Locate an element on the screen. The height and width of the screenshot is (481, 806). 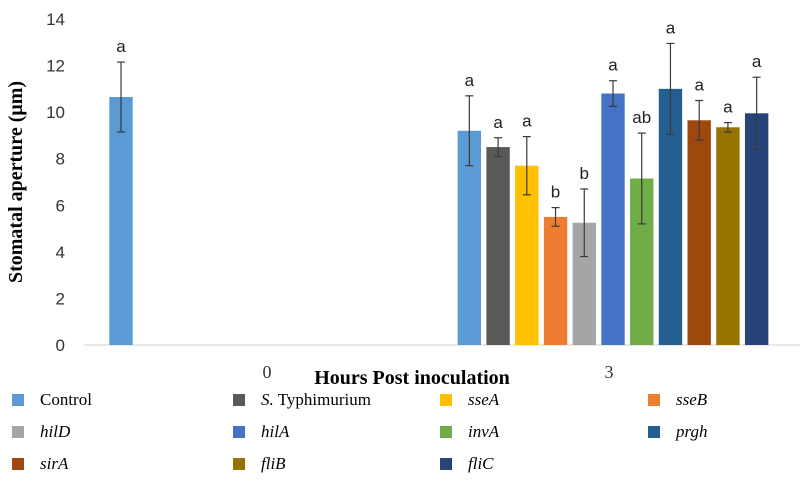
bar-3-sirA is located at coordinates (699, 233).